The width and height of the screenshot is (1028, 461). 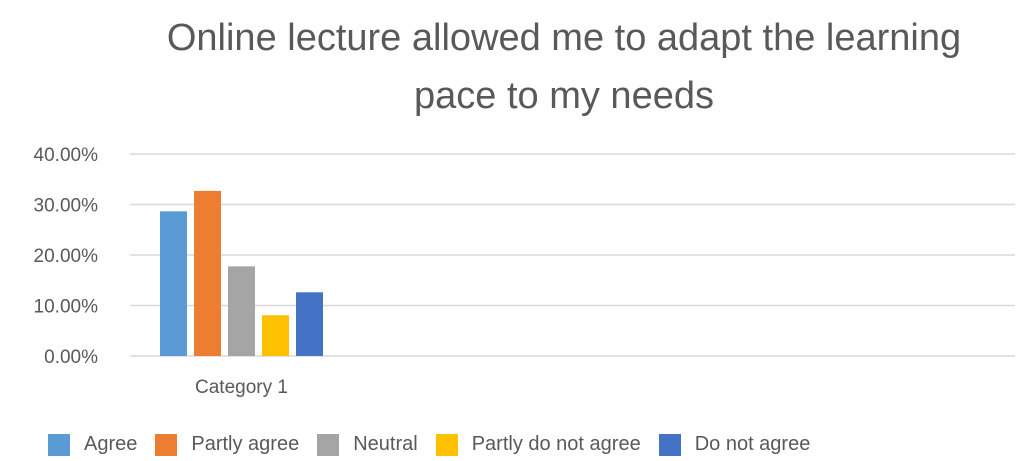 What do you see at coordinates (245, 444) in the screenshot?
I see `legend-label: Partly agree` at bounding box center [245, 444].